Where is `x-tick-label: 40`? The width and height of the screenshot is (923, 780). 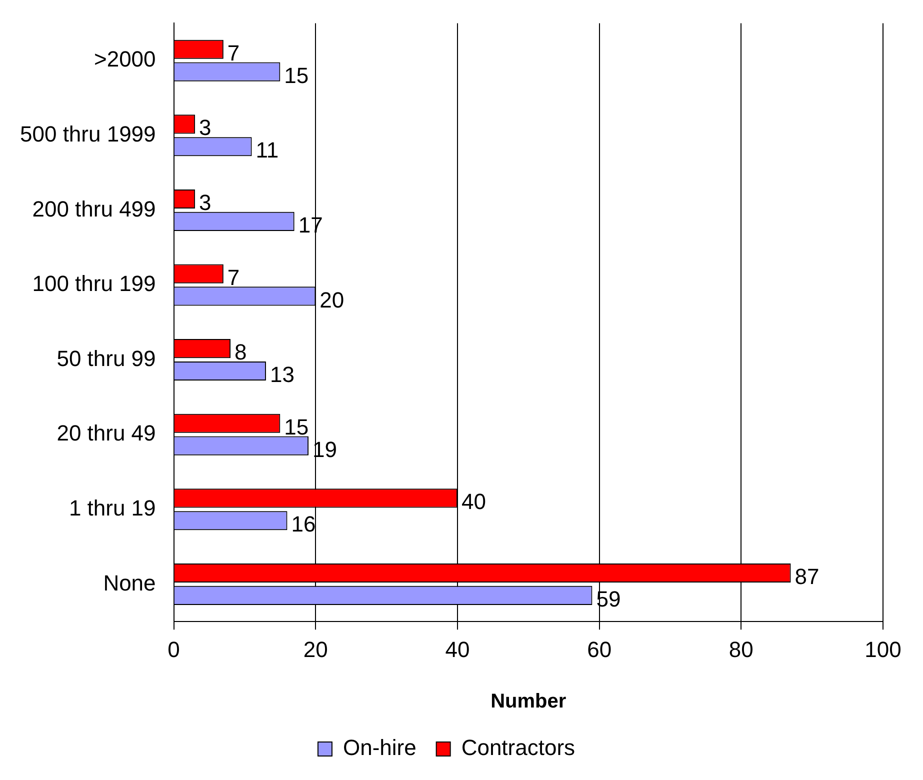
x-tick-label: 40 is located at coordinates (457, 649).